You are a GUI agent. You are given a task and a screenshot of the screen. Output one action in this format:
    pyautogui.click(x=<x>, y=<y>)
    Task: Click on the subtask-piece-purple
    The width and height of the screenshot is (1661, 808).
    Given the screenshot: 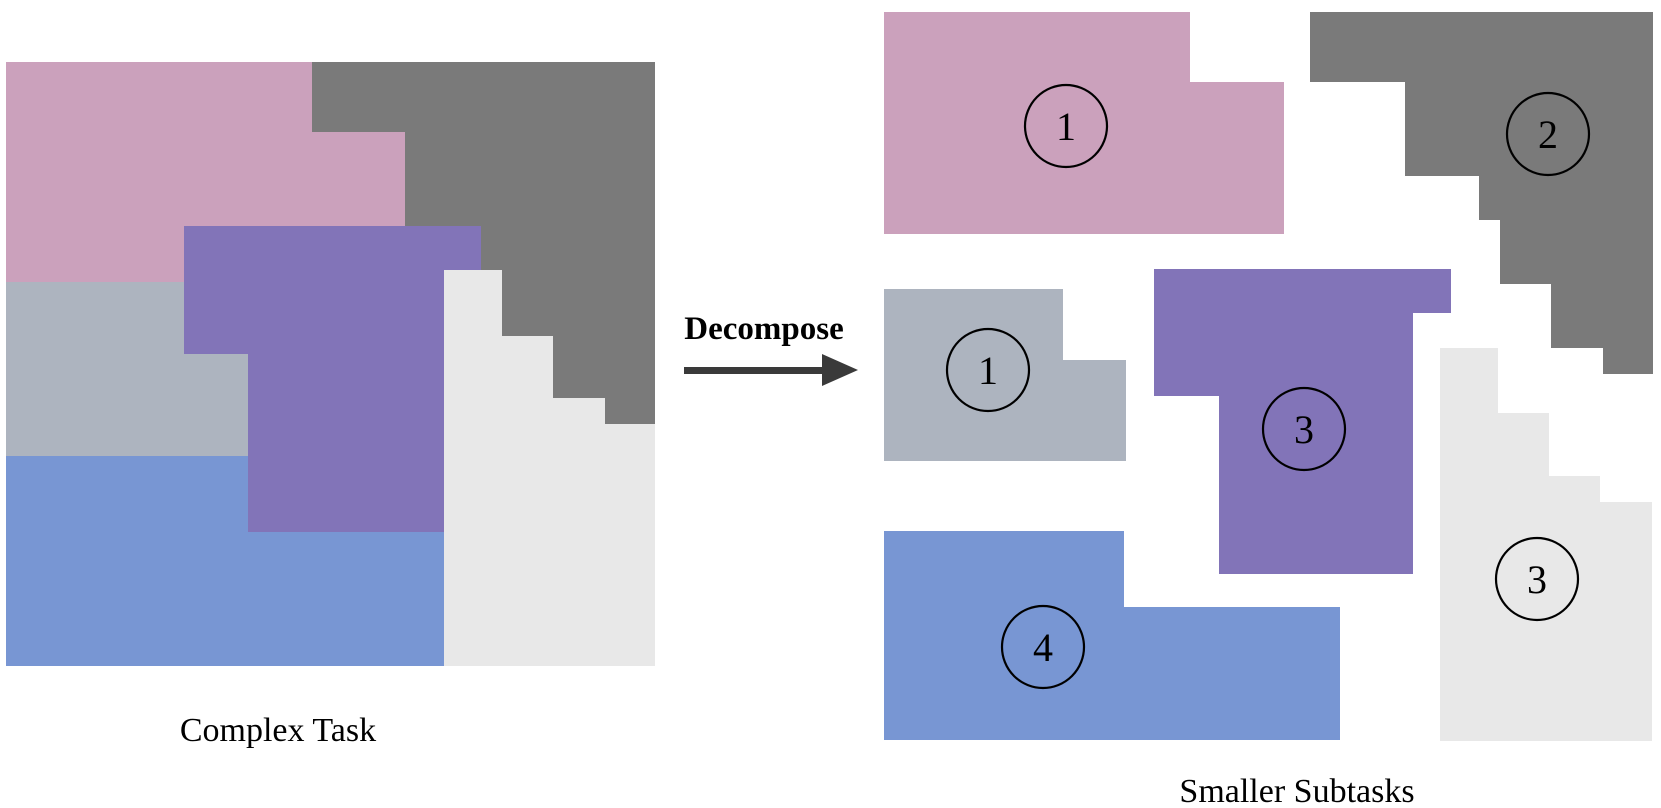 What is the action you would take?
    pyautogui.click(x=1302, y=421)
    